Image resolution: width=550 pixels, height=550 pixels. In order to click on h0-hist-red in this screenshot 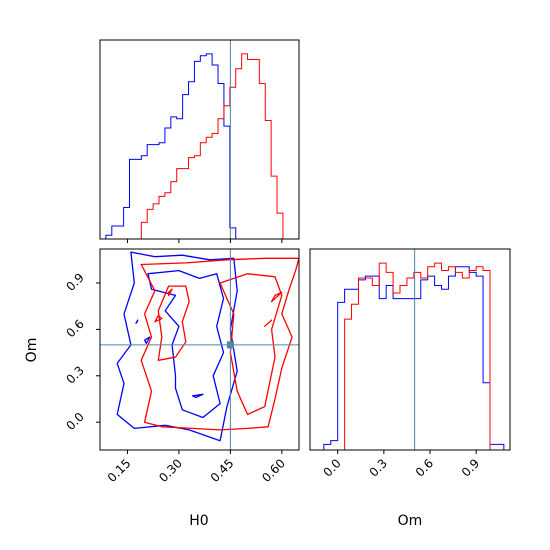, I will do `click(197, 146)`.